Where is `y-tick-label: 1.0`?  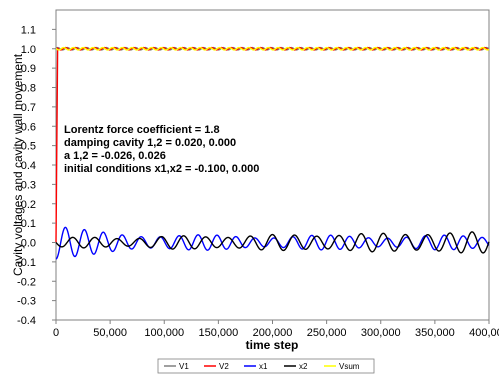 y-tick-label: 1.0 is located at coordinates (28, 50).